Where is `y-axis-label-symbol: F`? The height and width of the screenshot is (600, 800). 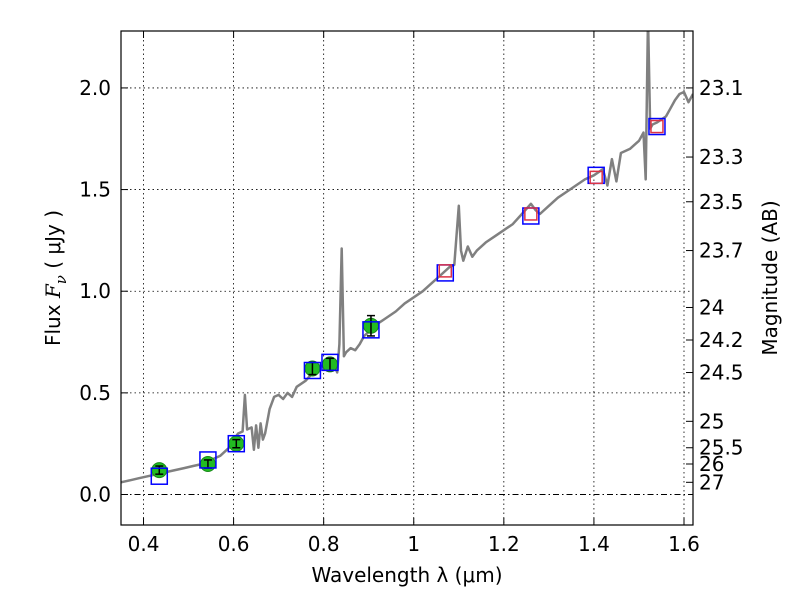
y-axis-label-symbol: F is located at coordinates (53, 291).